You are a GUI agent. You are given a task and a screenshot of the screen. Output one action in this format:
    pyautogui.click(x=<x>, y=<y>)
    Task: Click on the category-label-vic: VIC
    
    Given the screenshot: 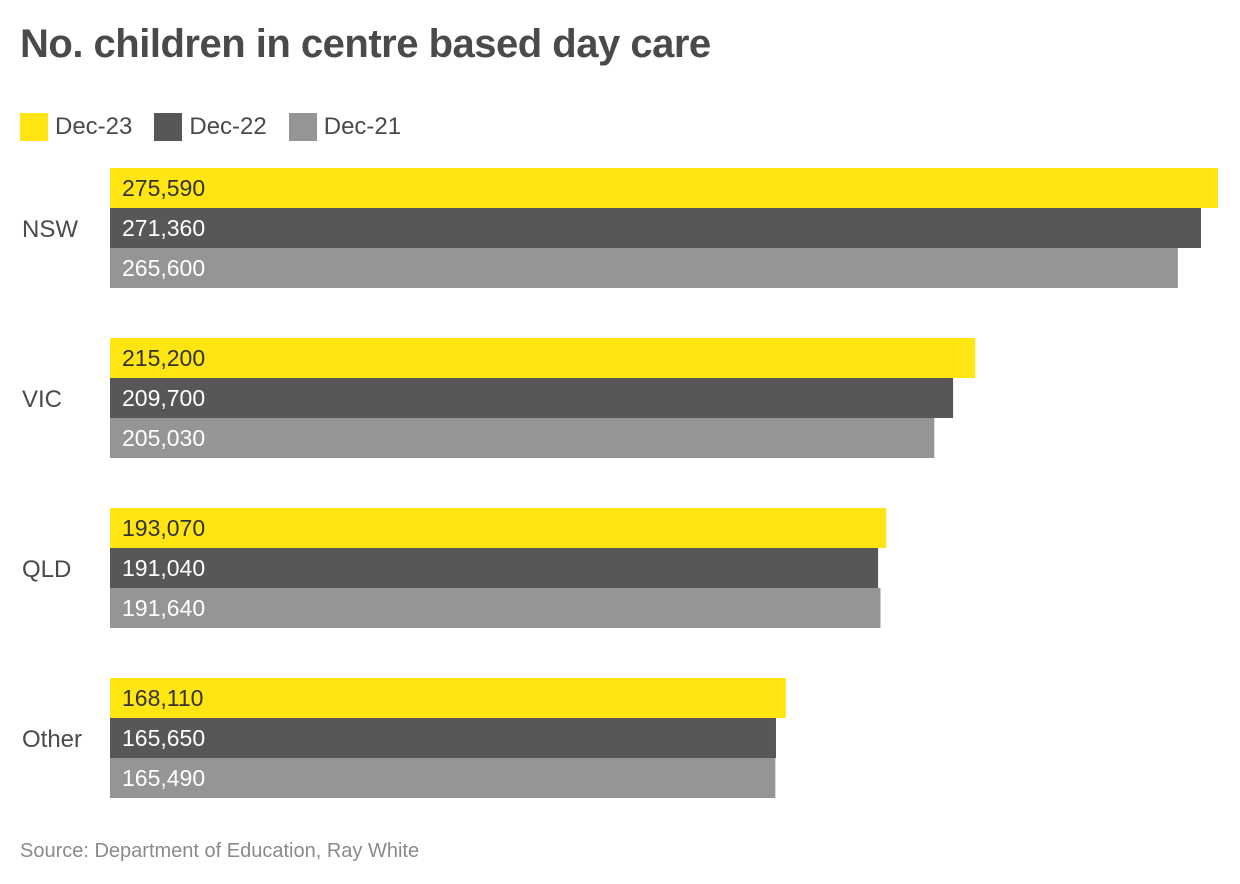 What is the action you would take?
    pyautogui.click(x=42, y=399)
    